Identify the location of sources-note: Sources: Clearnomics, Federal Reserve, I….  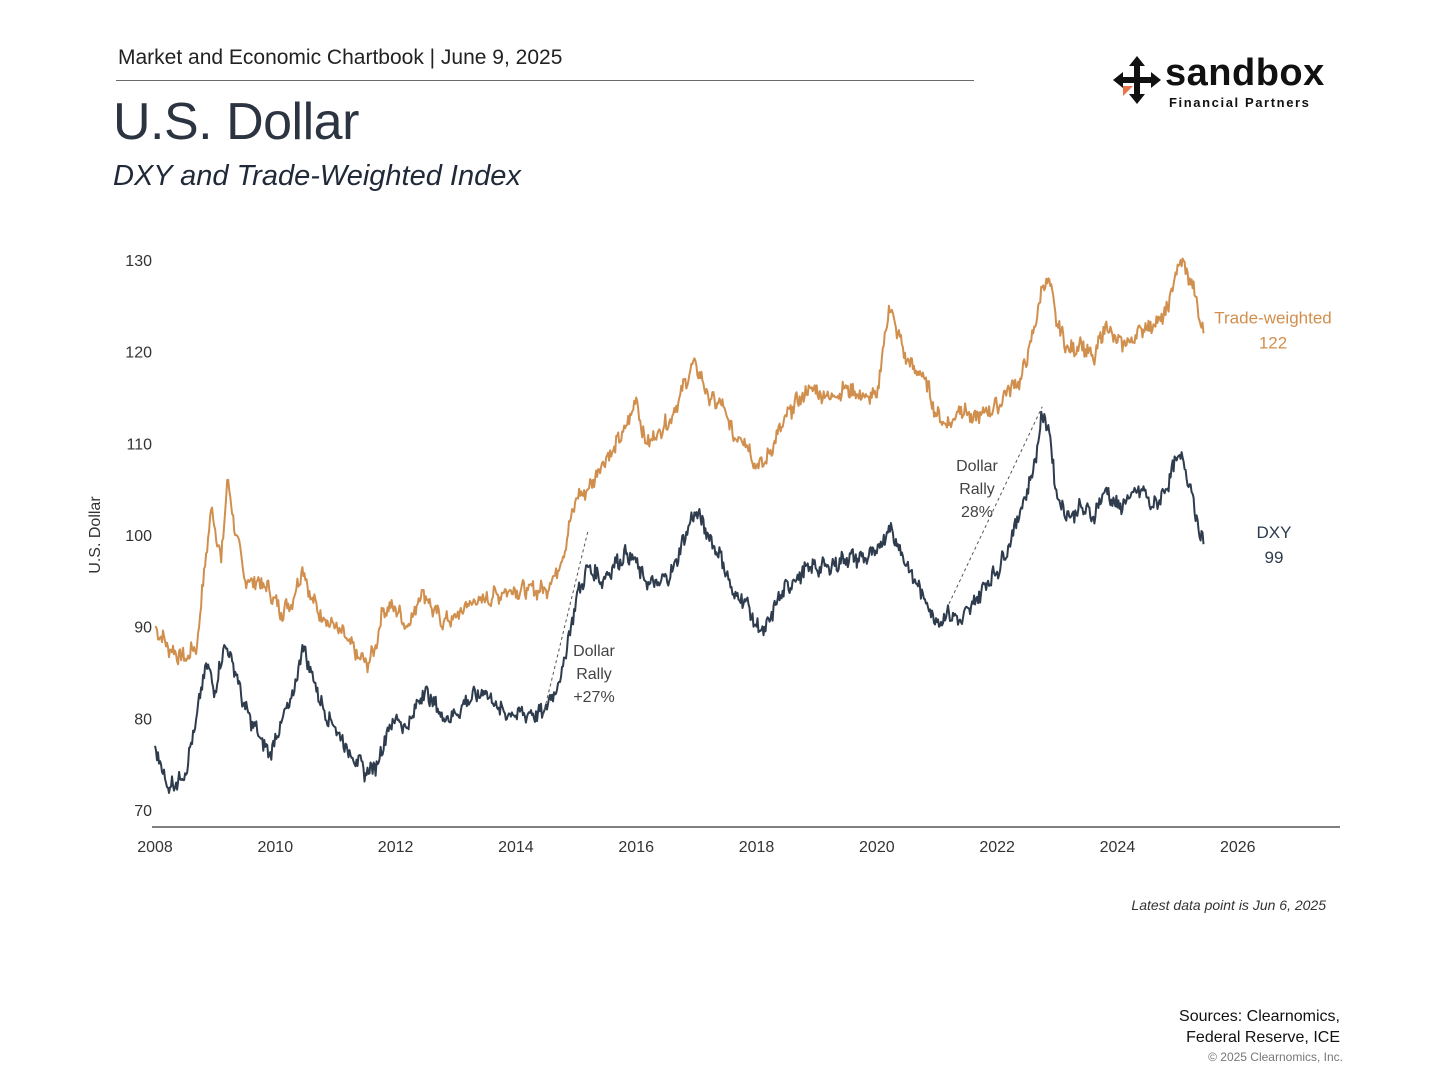
(1259, 1027).